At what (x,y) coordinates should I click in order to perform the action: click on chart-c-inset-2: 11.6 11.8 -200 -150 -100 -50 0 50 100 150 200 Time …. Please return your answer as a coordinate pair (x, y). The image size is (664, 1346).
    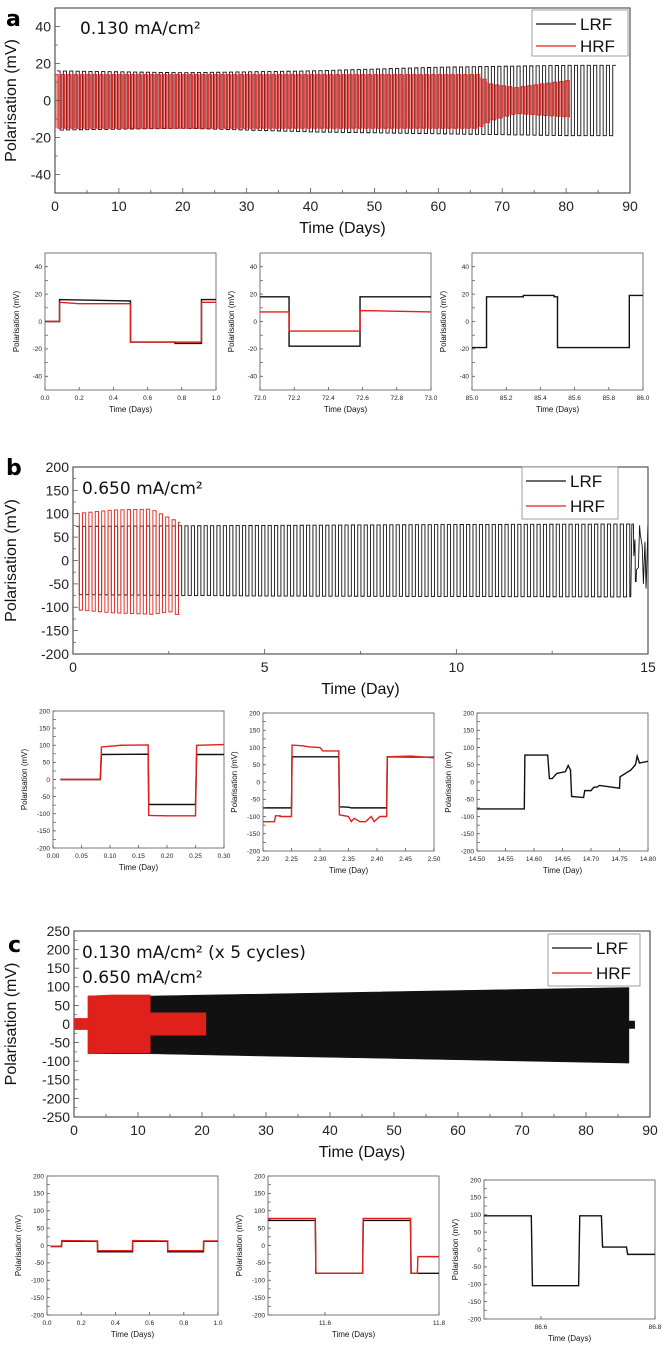
    Looking at the image, I should click on (340, 1256).